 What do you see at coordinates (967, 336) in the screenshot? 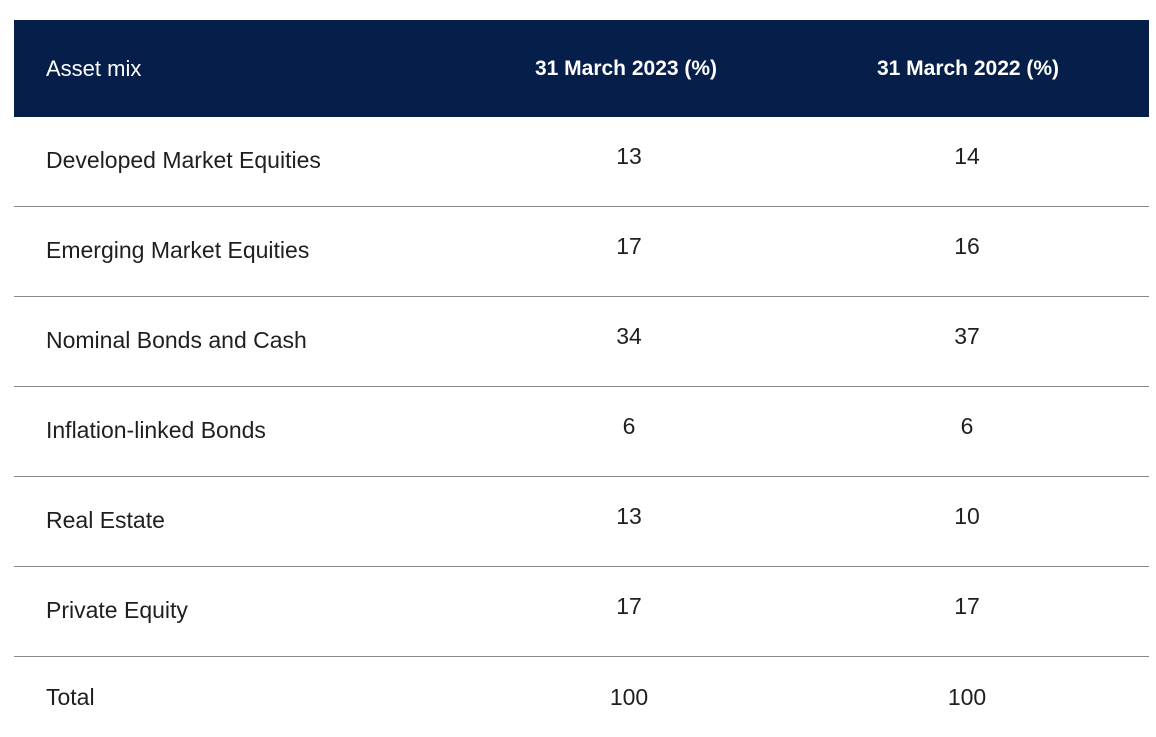
I see `row-value-2022: 37` at bounding box center [967, 336].